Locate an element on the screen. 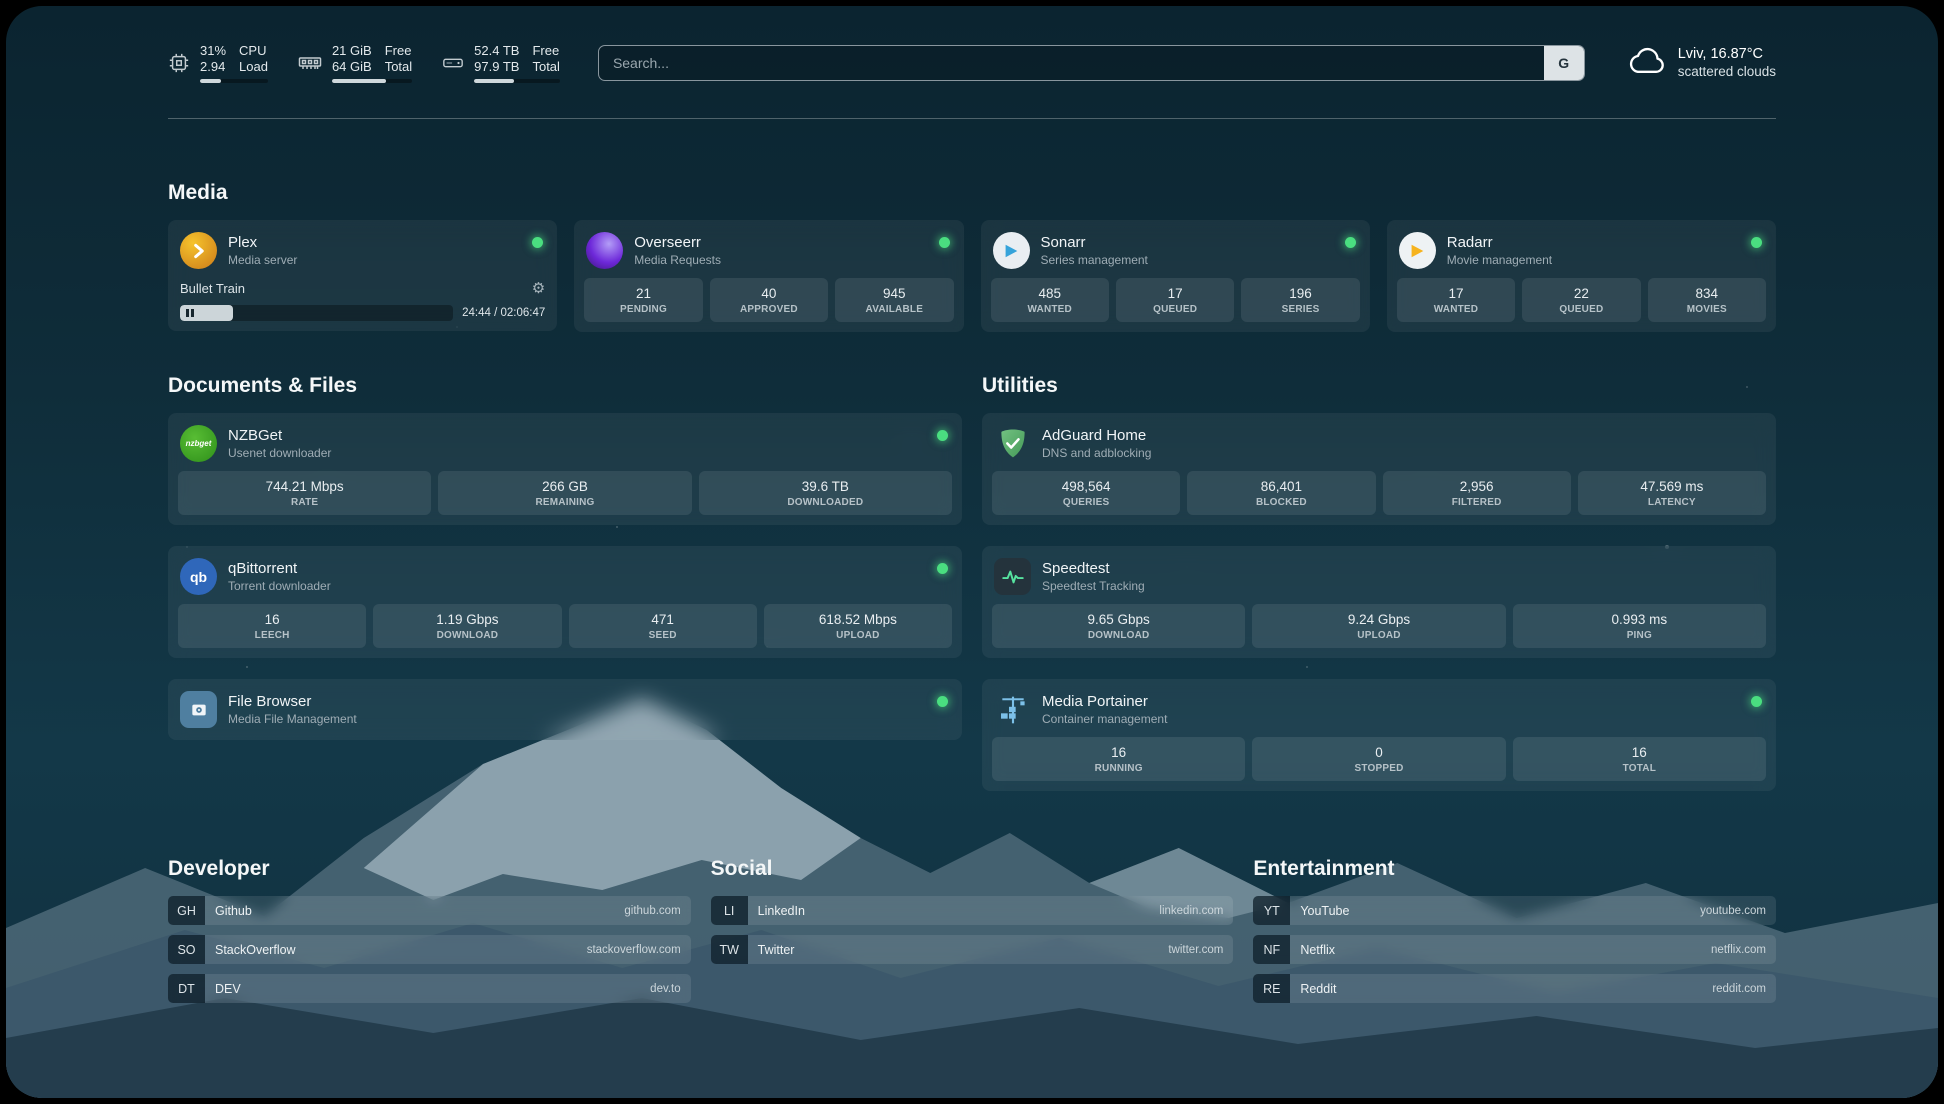 The image size is (1944, 1104). bookmark-name: Github is located at coordinates (233, 910).